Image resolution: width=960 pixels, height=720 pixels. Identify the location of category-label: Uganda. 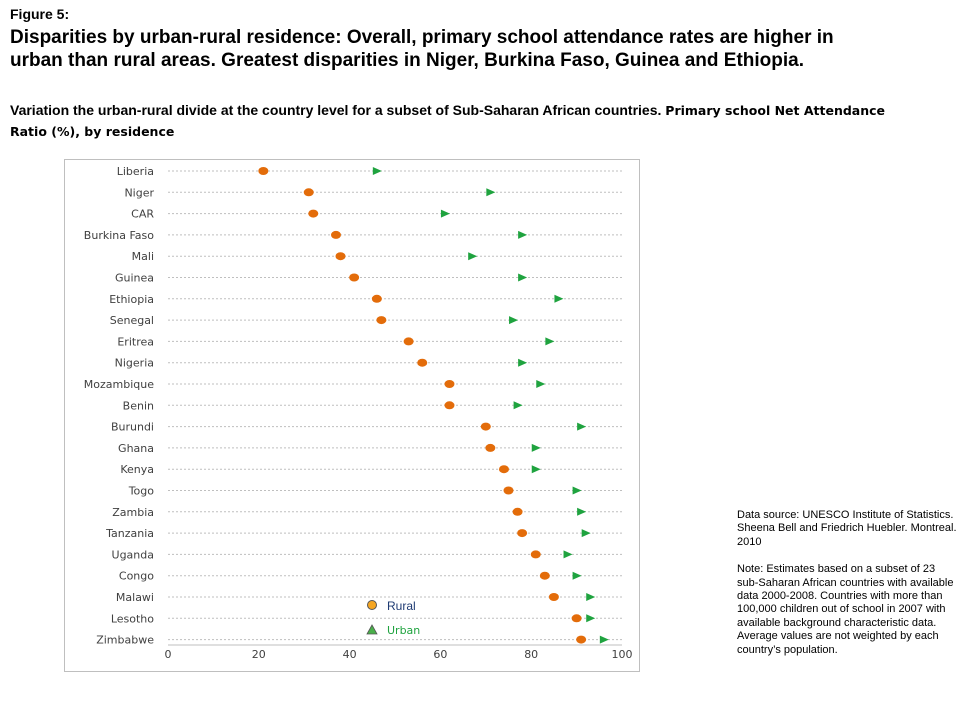
(133, 554).